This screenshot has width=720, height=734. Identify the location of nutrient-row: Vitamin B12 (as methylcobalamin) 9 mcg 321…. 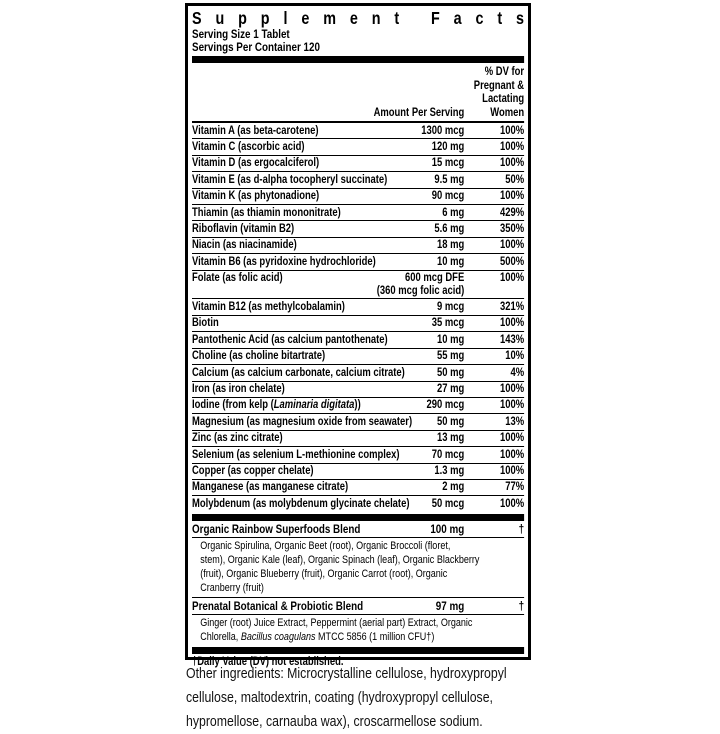
(358, 306).